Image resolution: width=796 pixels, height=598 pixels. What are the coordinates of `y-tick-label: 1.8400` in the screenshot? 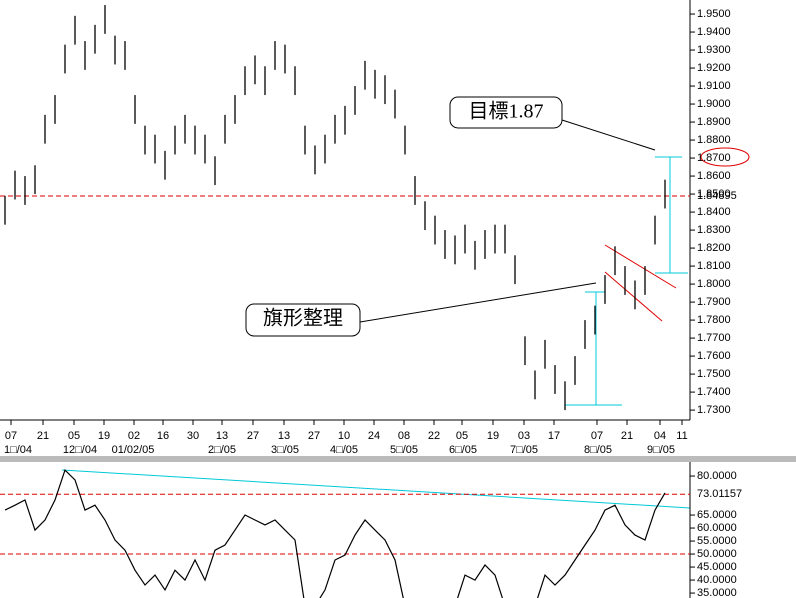 It's located at (714, 212).